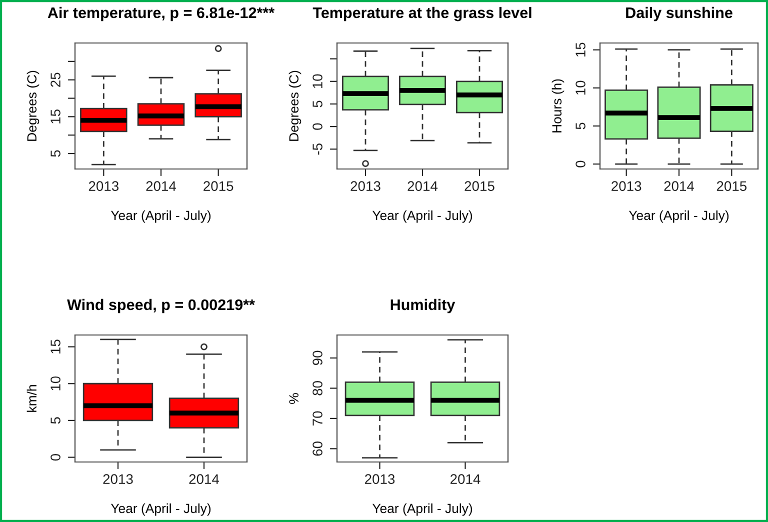 This screenshot has width=768, height=522. Describe the element at coordinates (317, 388) in the screenshot. I see `y-tick-label: 80` at that location.